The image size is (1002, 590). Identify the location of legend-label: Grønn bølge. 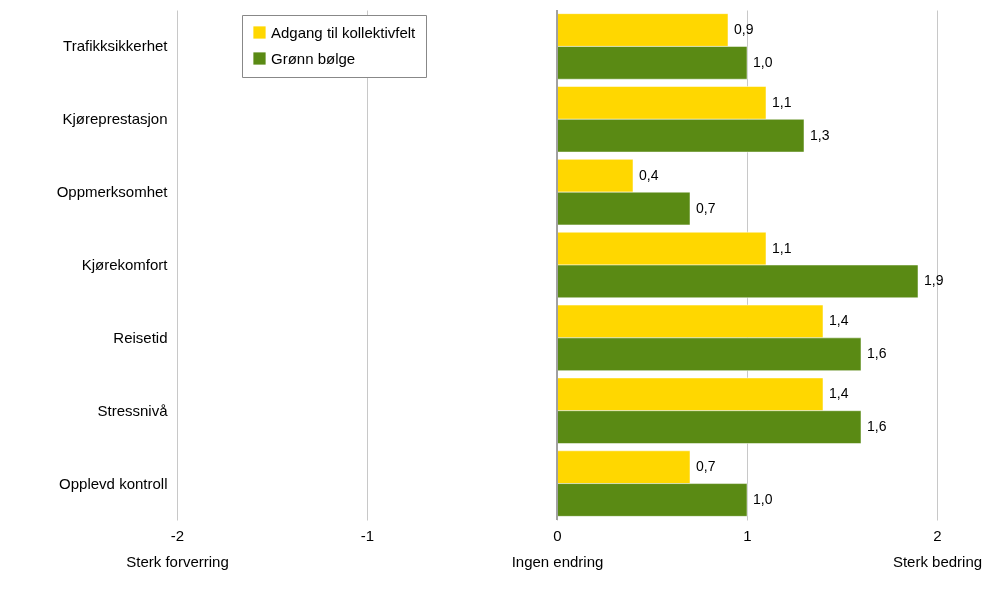
(313, 58).